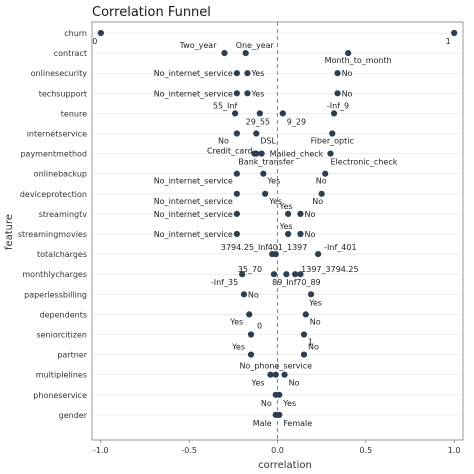 The image size is (474, 474). What do you see at coordinates (238, 347) in the screenshot?
I see `point-label-partner-48: Yes` at bounding box center [238, 347].